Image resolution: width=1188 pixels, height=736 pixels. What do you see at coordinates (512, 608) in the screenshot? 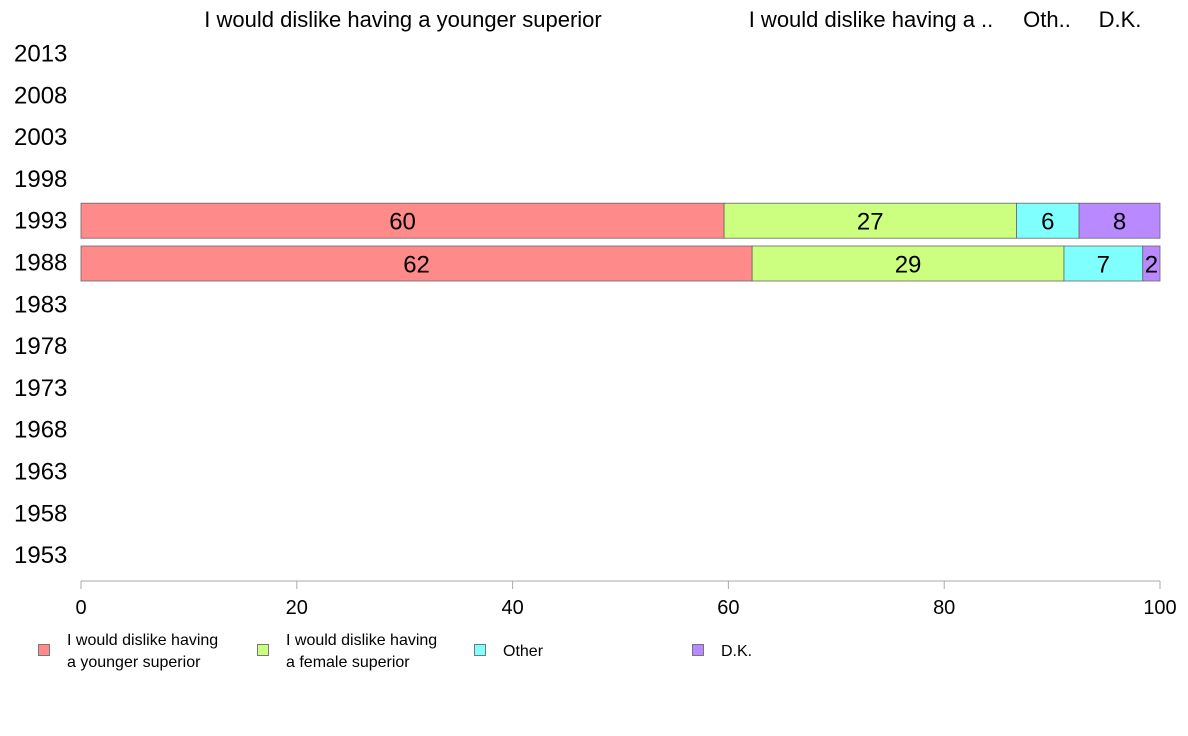
I see `x-tick-label: 40` at bounding box center [512, 608].